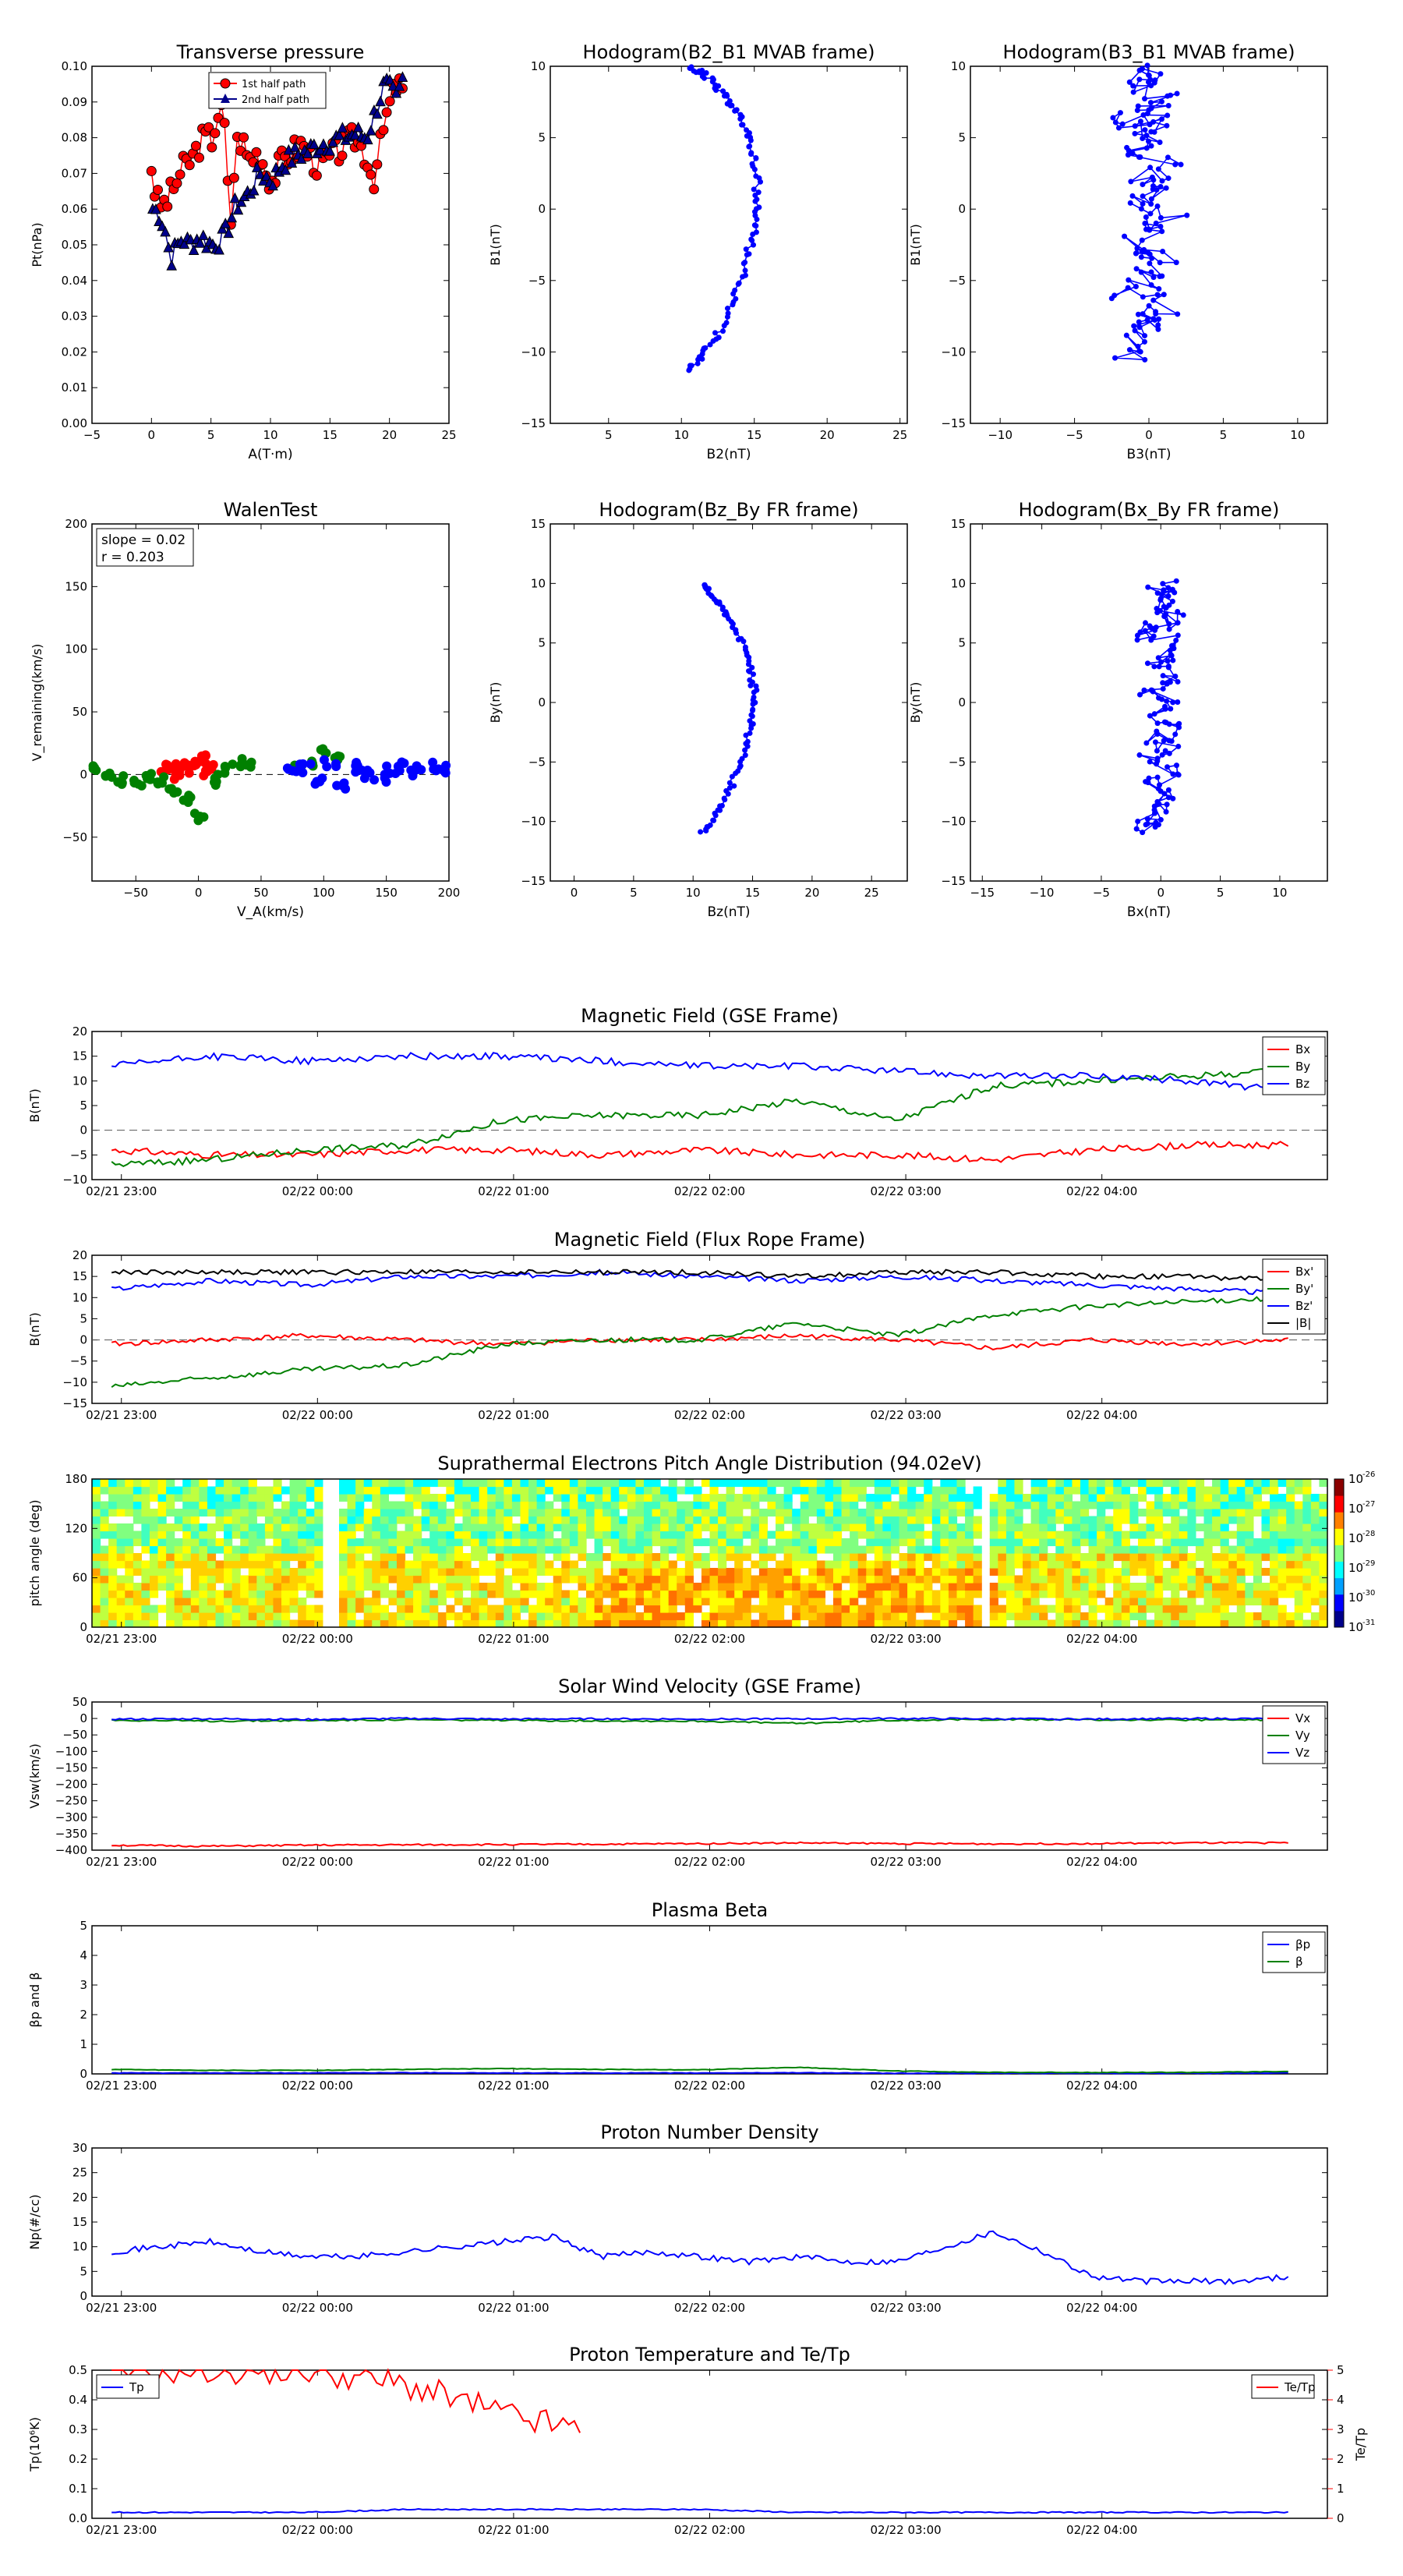  Describe the element at coordinates (225, 98) in the screenshot. I see `pt-legend-marker` at that location.